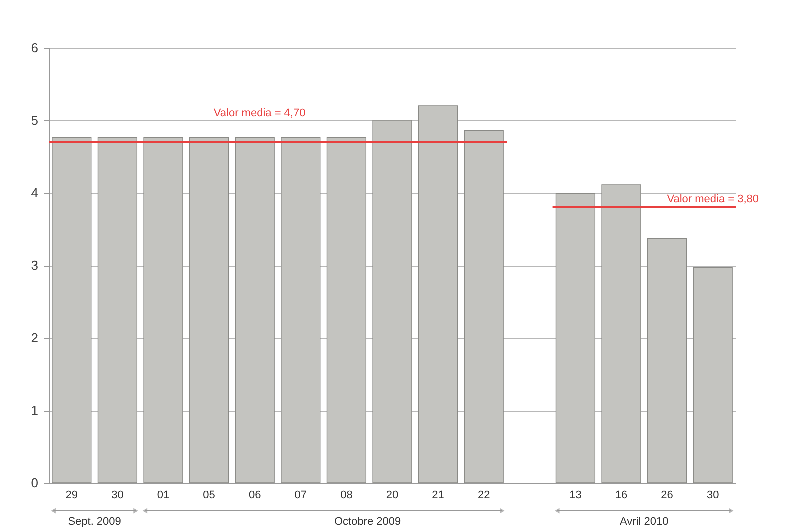  Describe the element at coordinates (163, 496) in the screenshot. I see `x-tick-label: 01` at that location.